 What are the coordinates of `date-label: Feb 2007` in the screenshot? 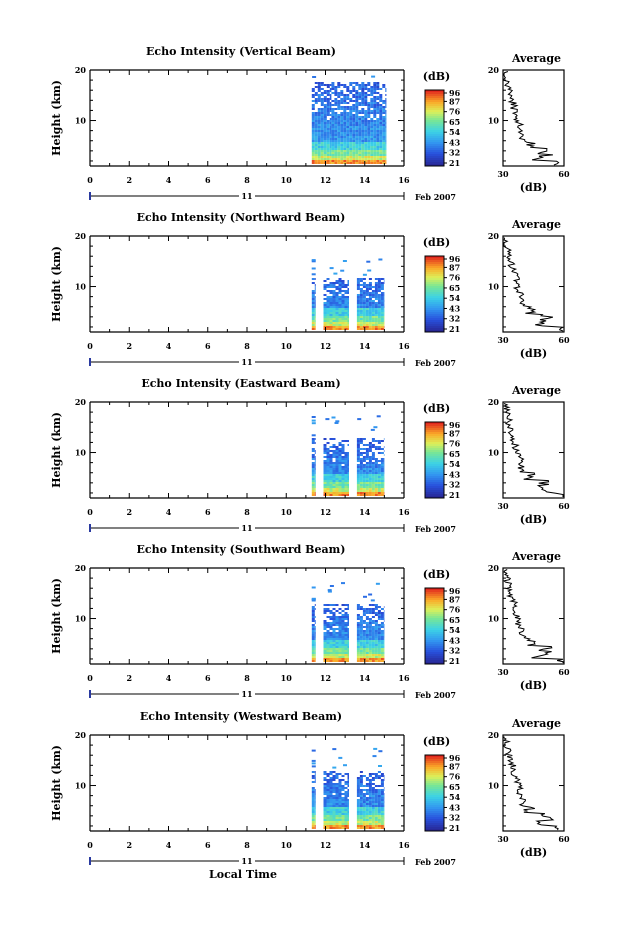 It's located at (435, 197).